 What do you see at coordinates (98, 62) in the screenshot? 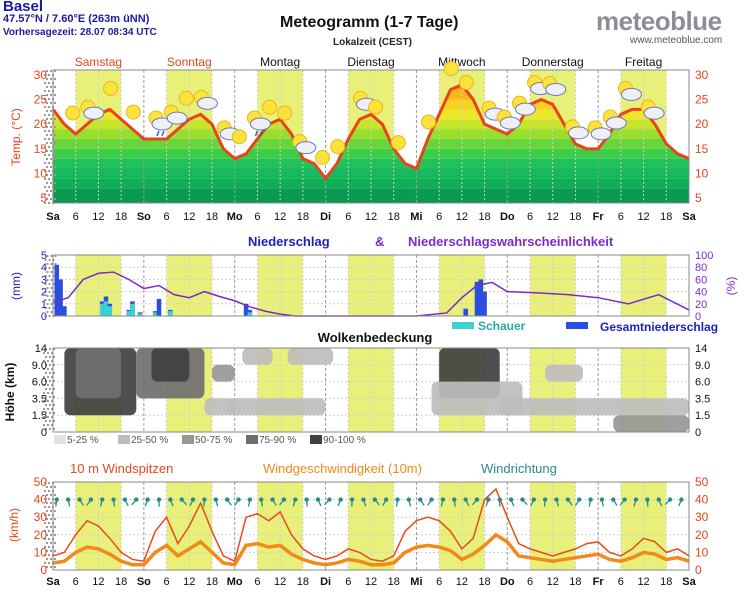
I see `day-label: Samstag` at bounding box center [98, 62].